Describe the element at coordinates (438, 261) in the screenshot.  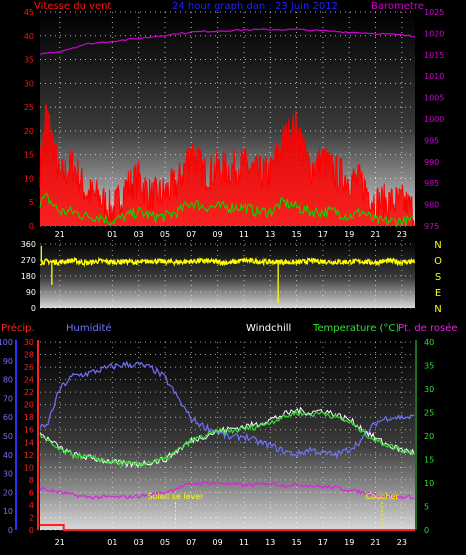
I see `compass-label: O` at that location.